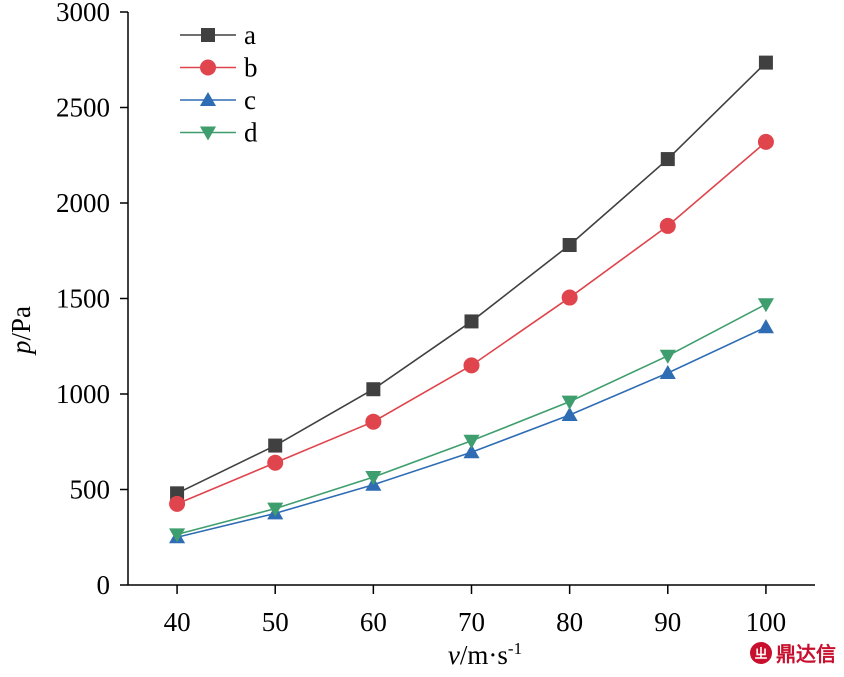  What do you see at coordinates (667, 622) in the screenshot?
I see `x-tick-label: 90` at bounding box center [667, 622].